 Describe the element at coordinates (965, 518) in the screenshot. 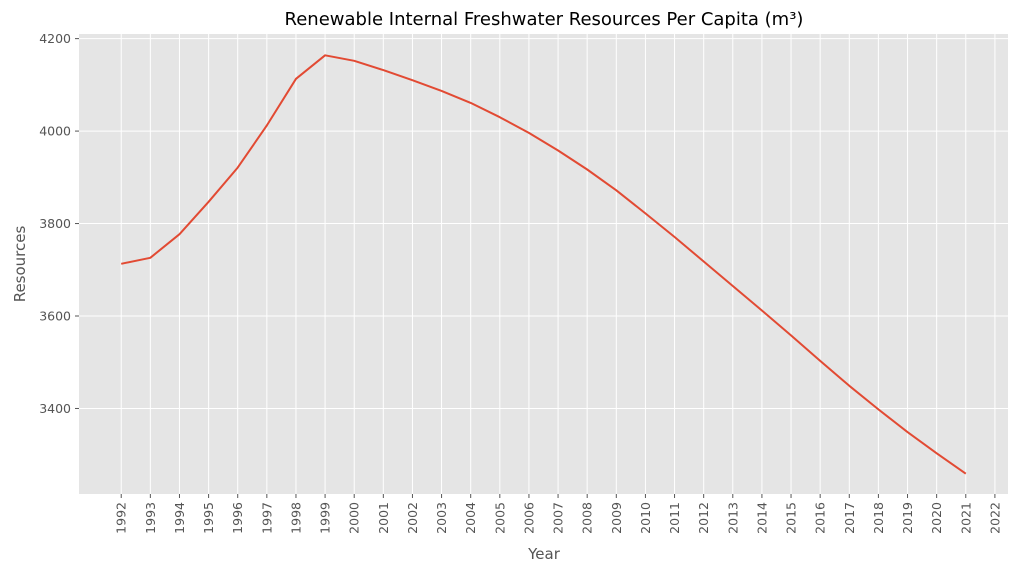

I see `x-tick-label: 2021` at that location.